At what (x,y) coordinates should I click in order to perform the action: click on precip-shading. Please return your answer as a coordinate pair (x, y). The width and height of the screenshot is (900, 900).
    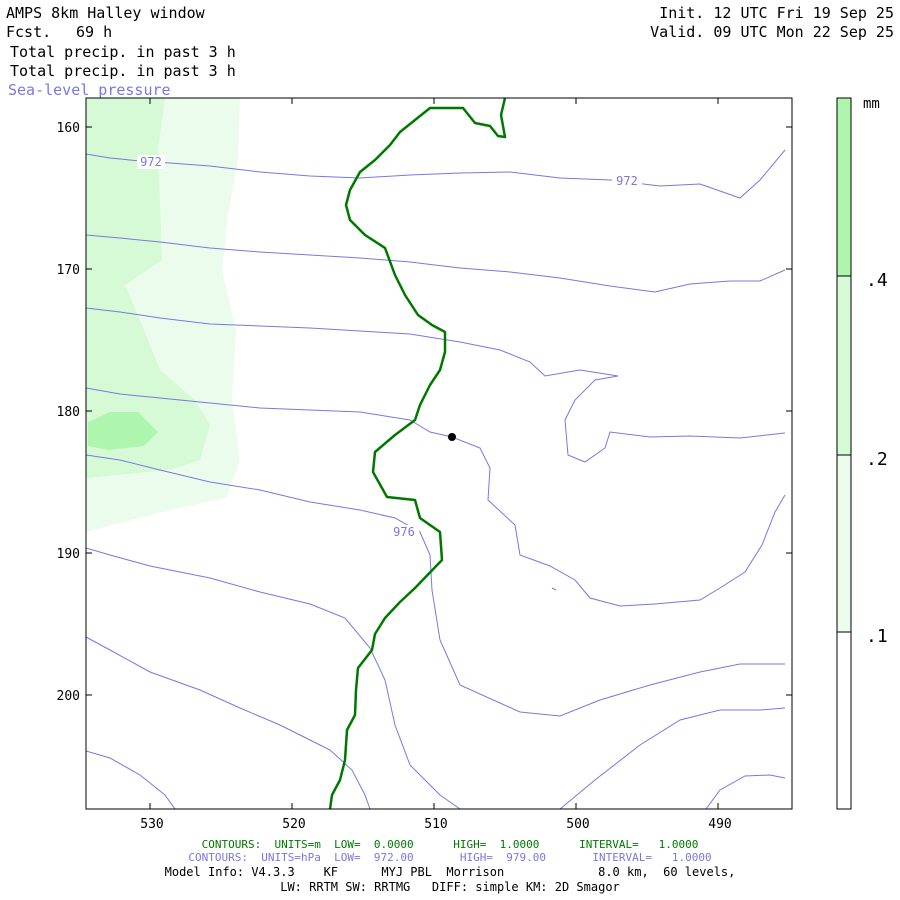
    Looking at the image, I should click on (163, 315).